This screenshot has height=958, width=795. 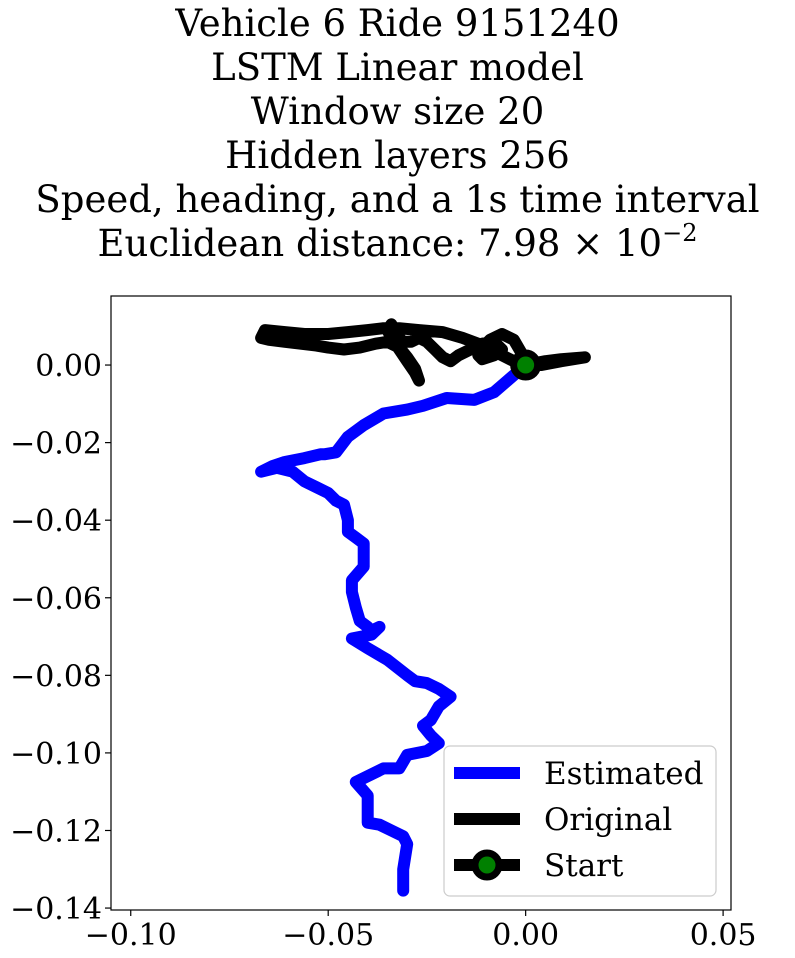 What do you see at coordinates (56, 831) in the screenshot?
I see `y-tick-label: −0.12` at bounding box center [56, 831].